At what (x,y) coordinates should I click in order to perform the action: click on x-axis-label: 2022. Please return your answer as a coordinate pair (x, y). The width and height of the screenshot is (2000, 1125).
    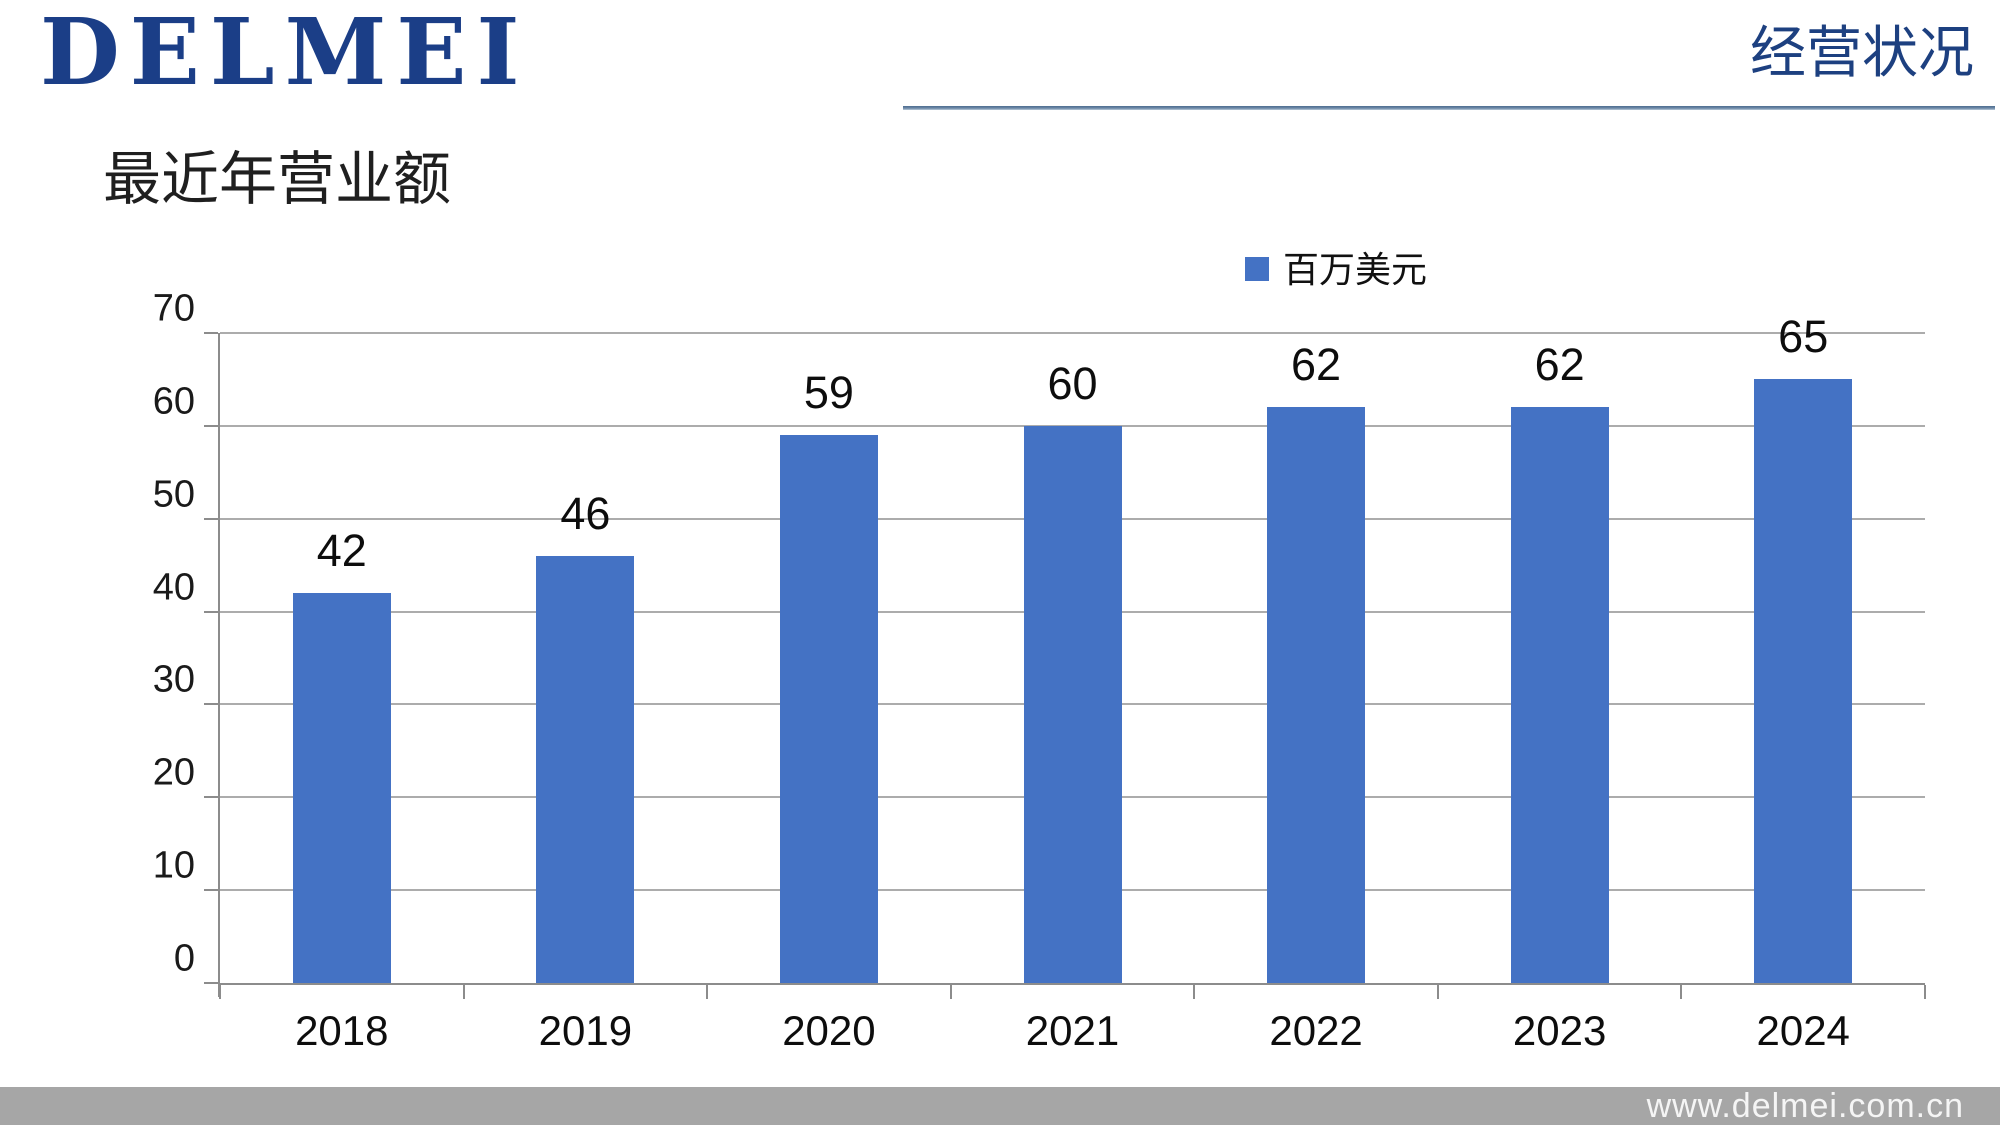
    Looking at the image, I should click on (1316, 1030).